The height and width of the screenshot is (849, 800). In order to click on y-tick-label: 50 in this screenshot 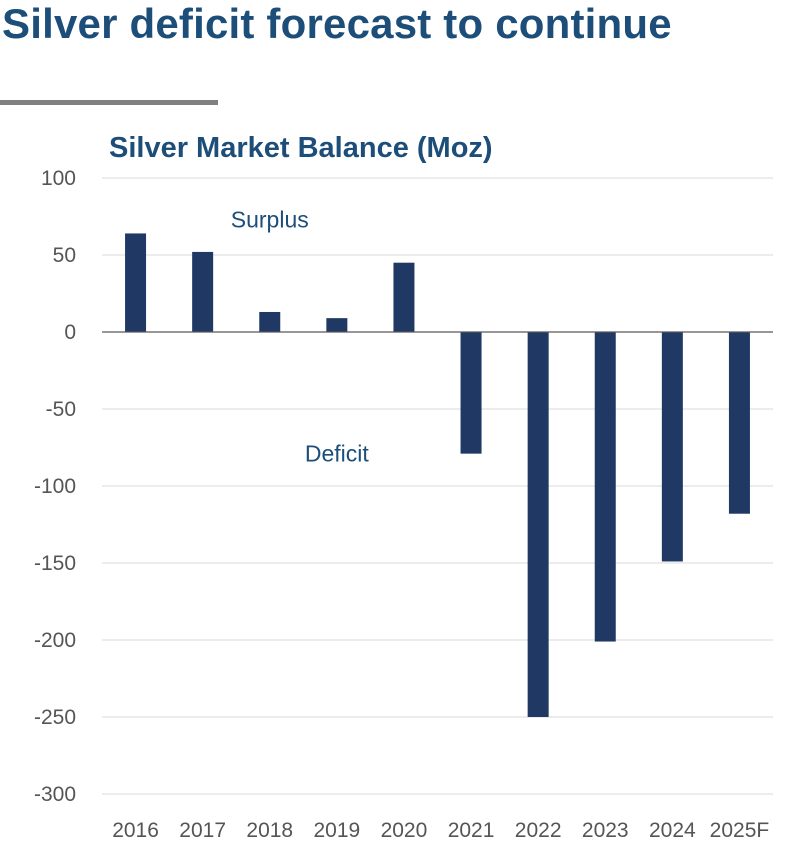, I will do `click(64, 255)`.